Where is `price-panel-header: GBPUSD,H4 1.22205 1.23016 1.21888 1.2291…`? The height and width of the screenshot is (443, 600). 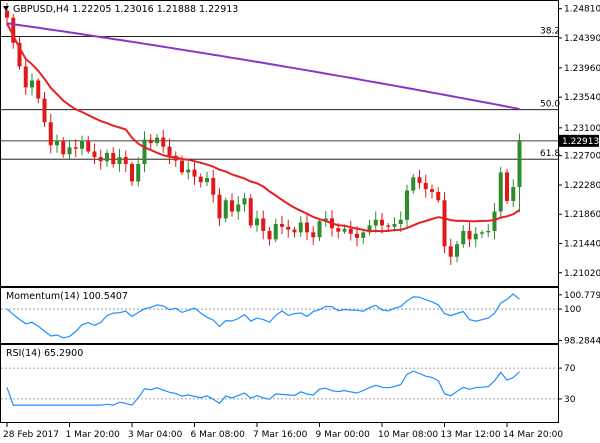 price-panel-header: GBPUSD,H4 1.22205 1.23016 1.21888 1.2291… is located at coordinates (125, 9).